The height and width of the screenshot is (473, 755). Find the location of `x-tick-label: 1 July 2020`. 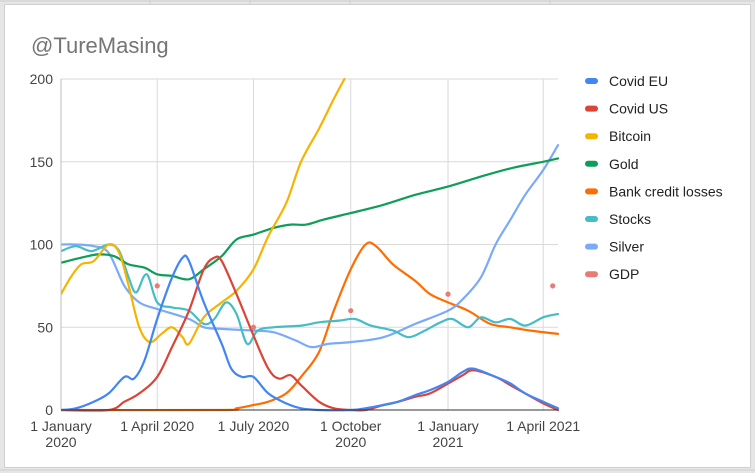

x-tick-label: 1 July 2020 is located at coordinates (254, 426).